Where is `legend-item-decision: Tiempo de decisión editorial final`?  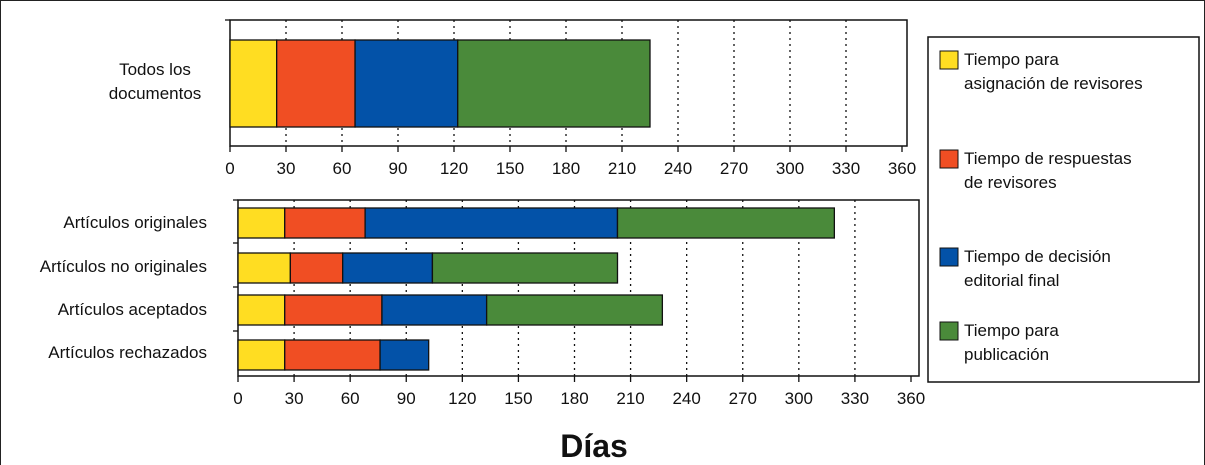
legend-item-decision: Tiempo de decisión editorial final is located at coordinates (1025, 268).